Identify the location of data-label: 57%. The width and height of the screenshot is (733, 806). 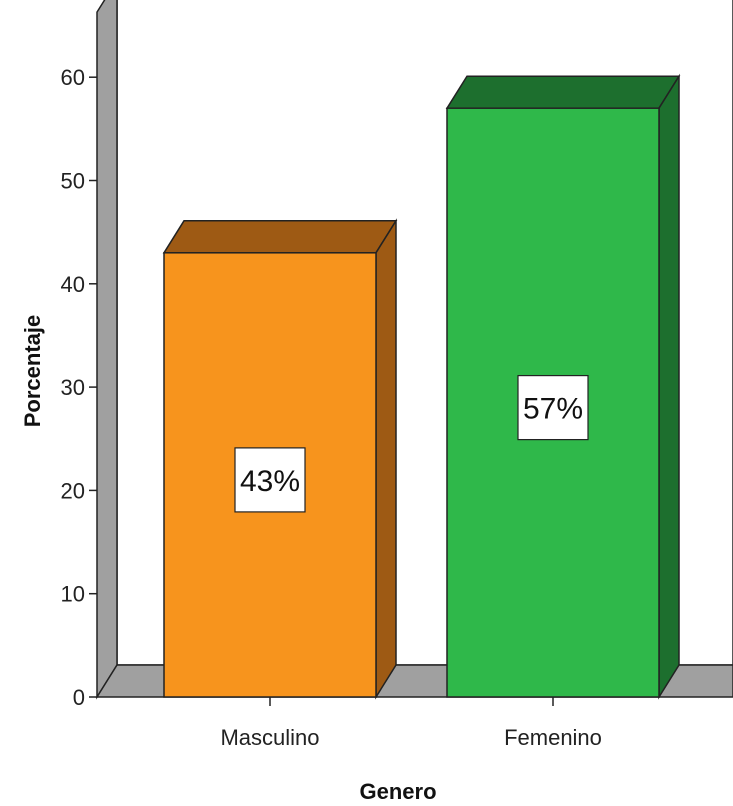
(553, 409).